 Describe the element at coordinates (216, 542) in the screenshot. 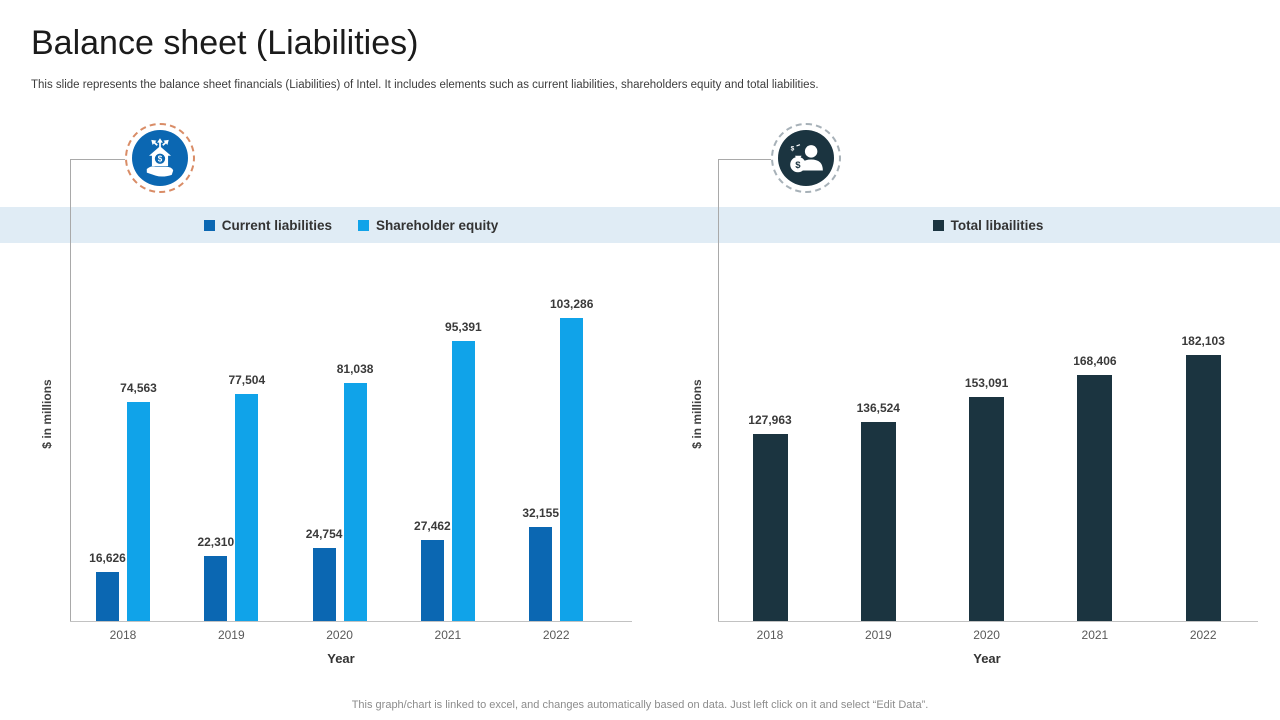

I see `bar-value-label: 22,310` at that location.